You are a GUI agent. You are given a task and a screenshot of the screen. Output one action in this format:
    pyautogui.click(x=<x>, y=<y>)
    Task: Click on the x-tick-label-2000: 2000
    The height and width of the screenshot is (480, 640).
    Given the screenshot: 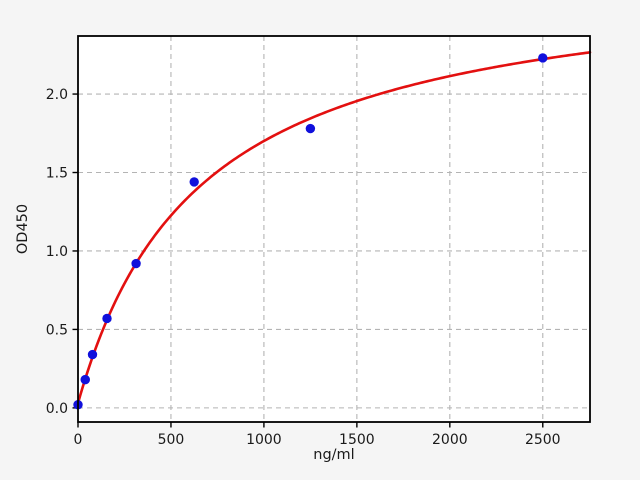 What is the action you would take?
    pyautogui.click(x=450, y=440)
    